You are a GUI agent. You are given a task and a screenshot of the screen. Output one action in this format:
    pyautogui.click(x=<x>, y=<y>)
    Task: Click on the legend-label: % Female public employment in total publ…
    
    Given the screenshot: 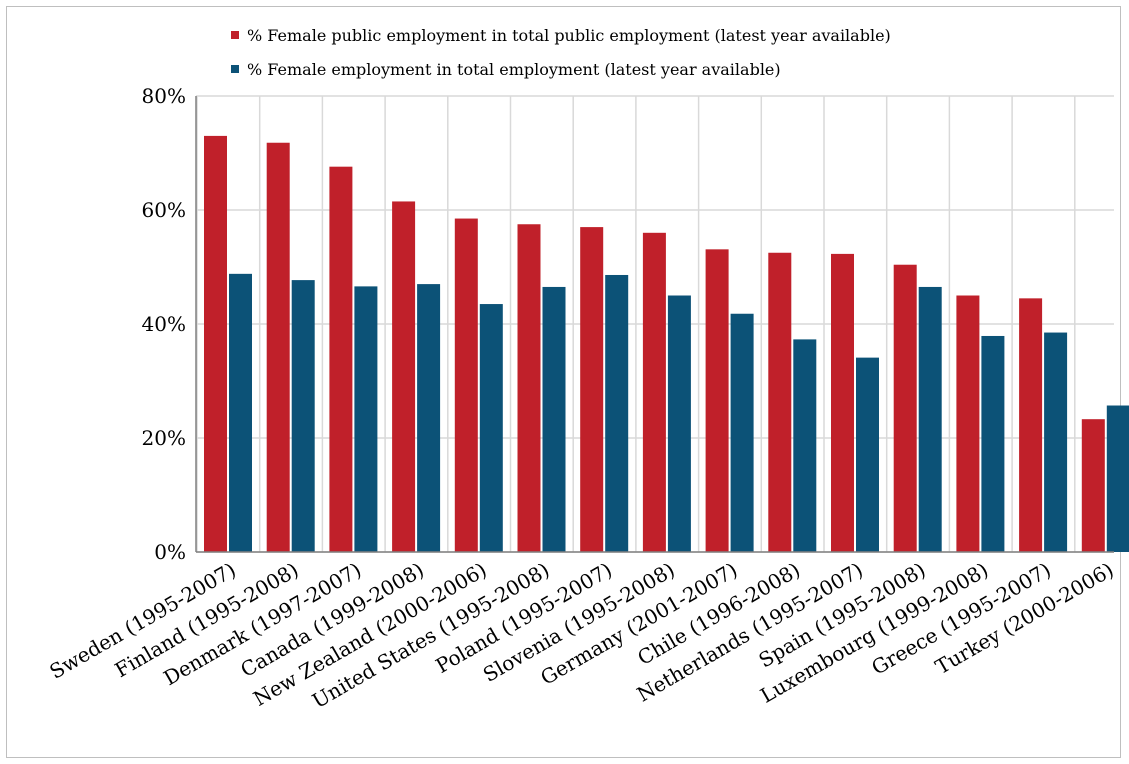 What is the action you would take?
    pyautogui.click(x=569, y=35)
    